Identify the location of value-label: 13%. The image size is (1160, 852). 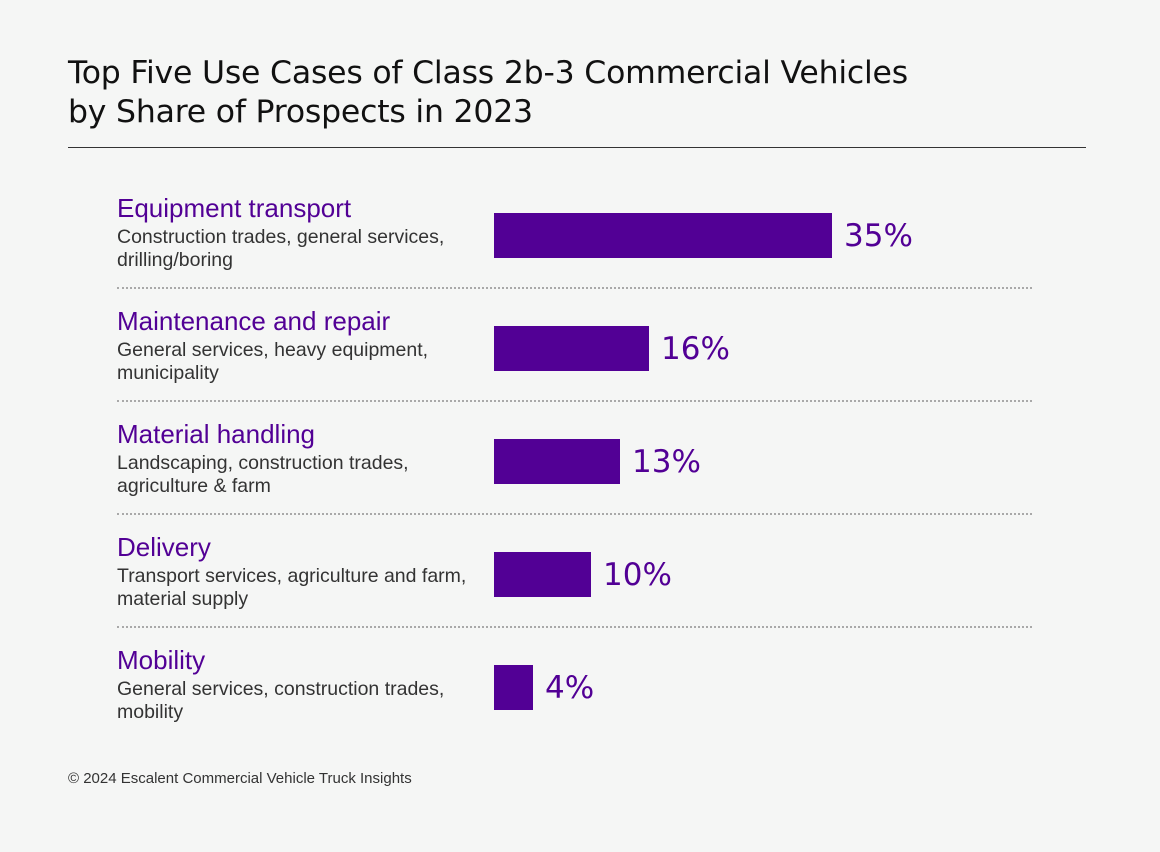
(666, 462).